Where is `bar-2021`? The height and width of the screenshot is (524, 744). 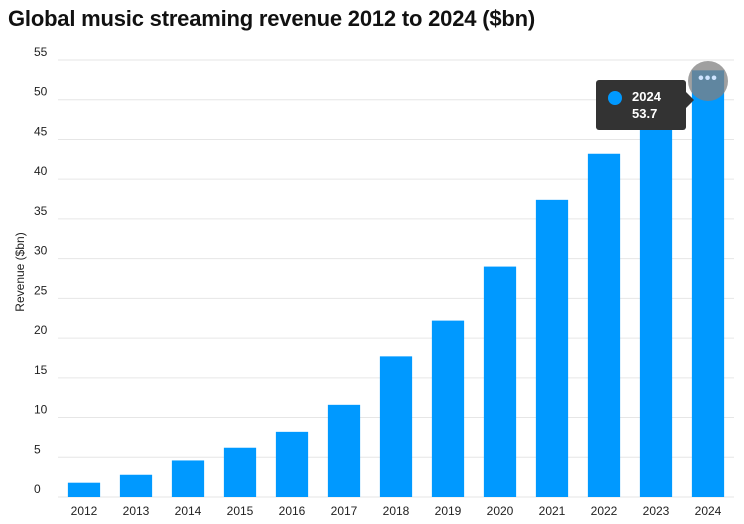 bar-2021 is located at coordinates (552, 348).